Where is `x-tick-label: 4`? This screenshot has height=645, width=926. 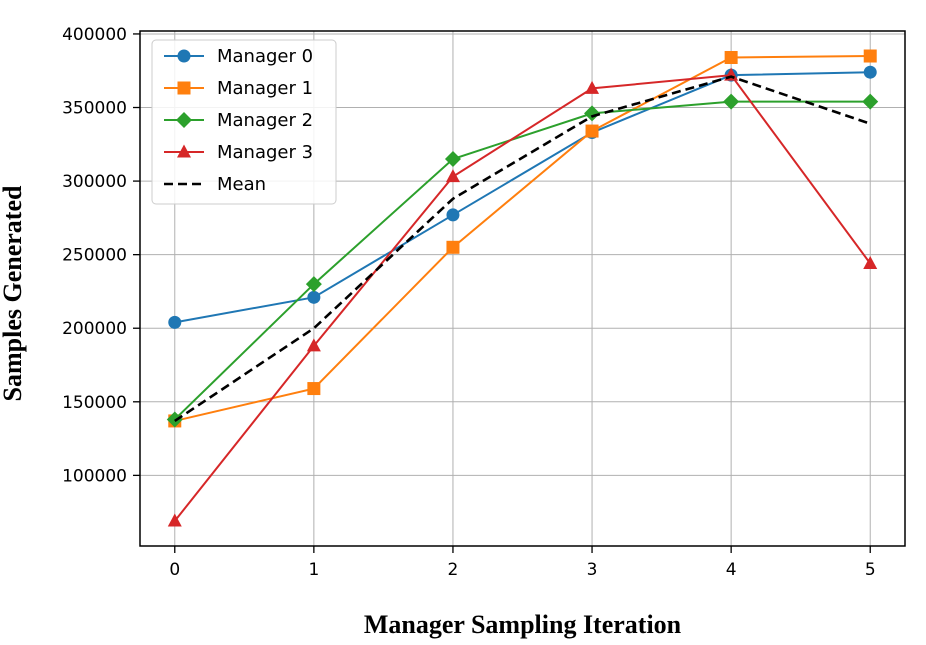 x-tick-label: 4 is located at coordinates (731, 570).